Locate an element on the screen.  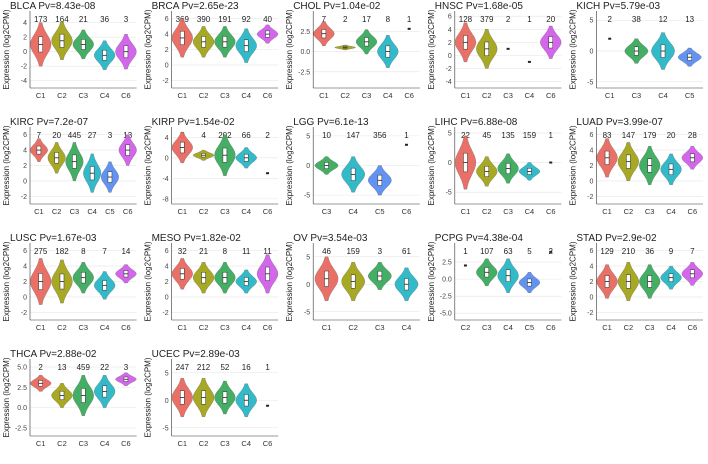
y-tick-label: -8 is located at coordinates (165, 199).